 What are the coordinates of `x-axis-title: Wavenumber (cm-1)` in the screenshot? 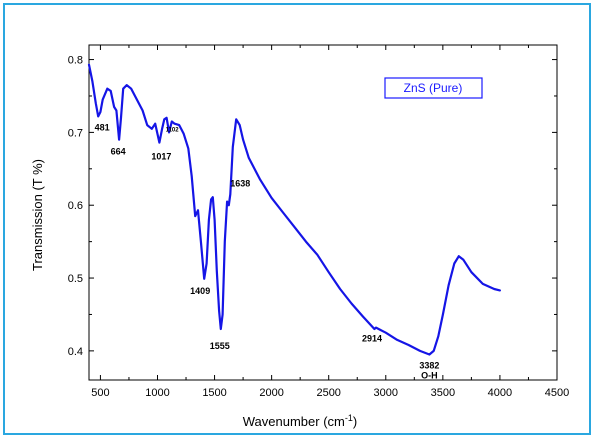 It's located at (300, 421).